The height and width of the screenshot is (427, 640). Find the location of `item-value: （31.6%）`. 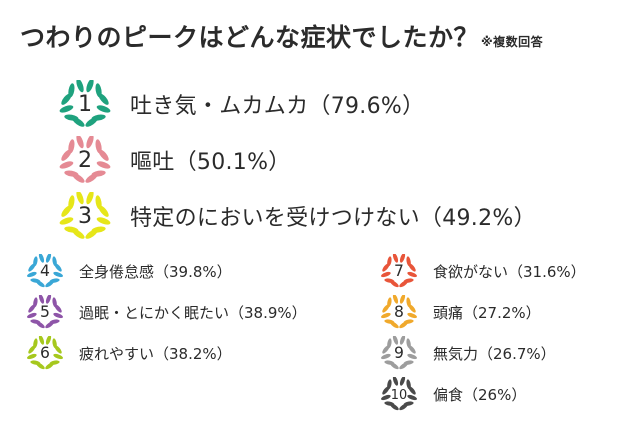

item-value: （31.6%） is located at coordinates (547, 271).